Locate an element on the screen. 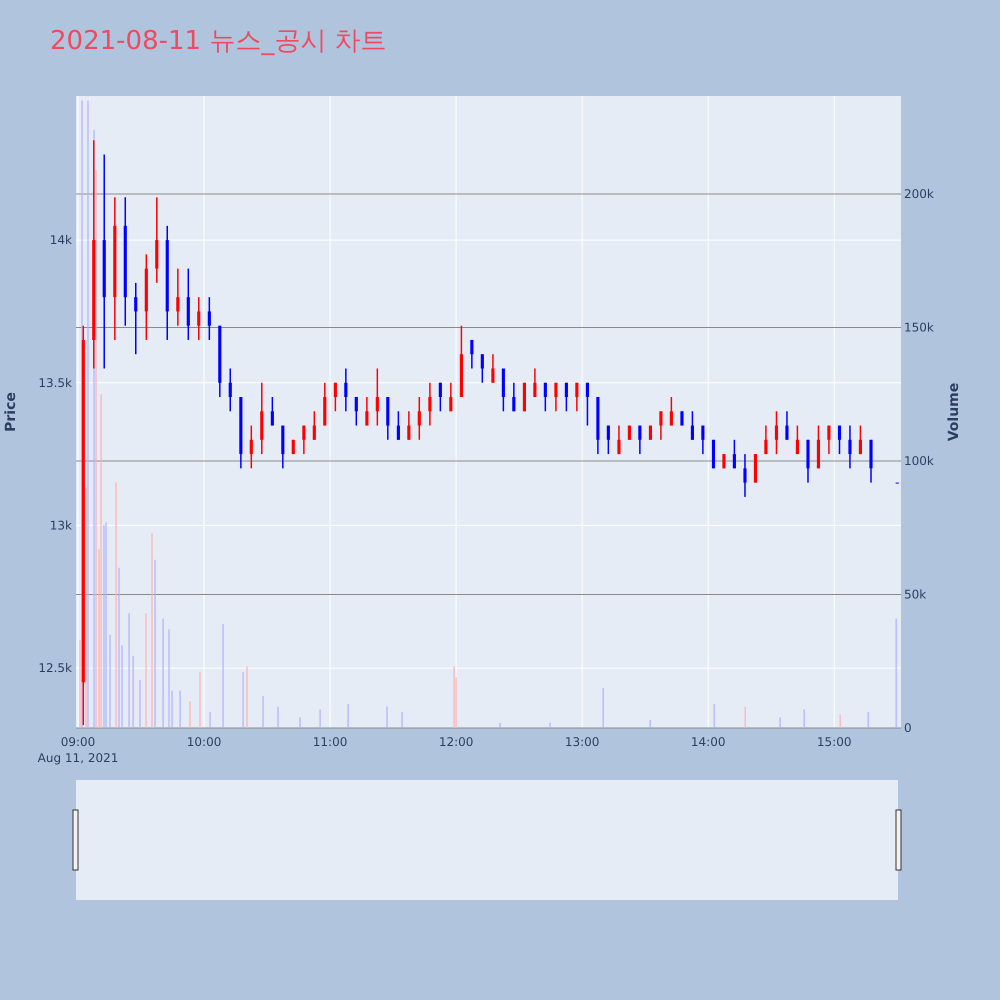 The width and height of the screenshot is (1000, 1000). x-tick-label: 13:00 is located at coordinates (582, 742).